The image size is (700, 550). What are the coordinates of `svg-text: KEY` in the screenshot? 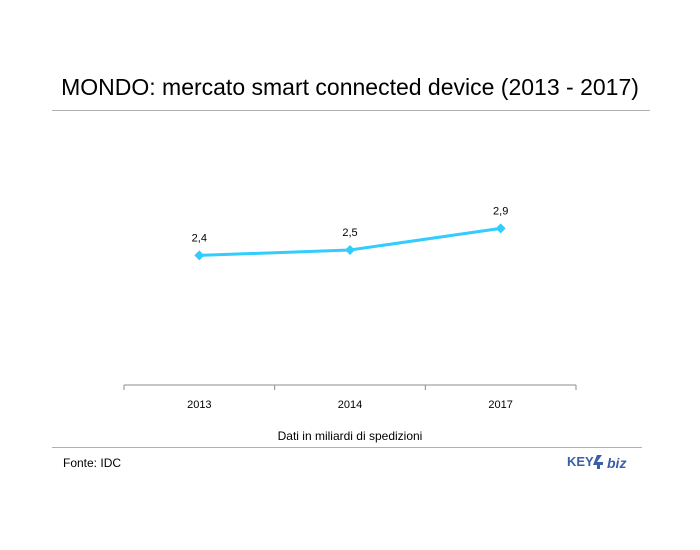 It's located at (580, 461).